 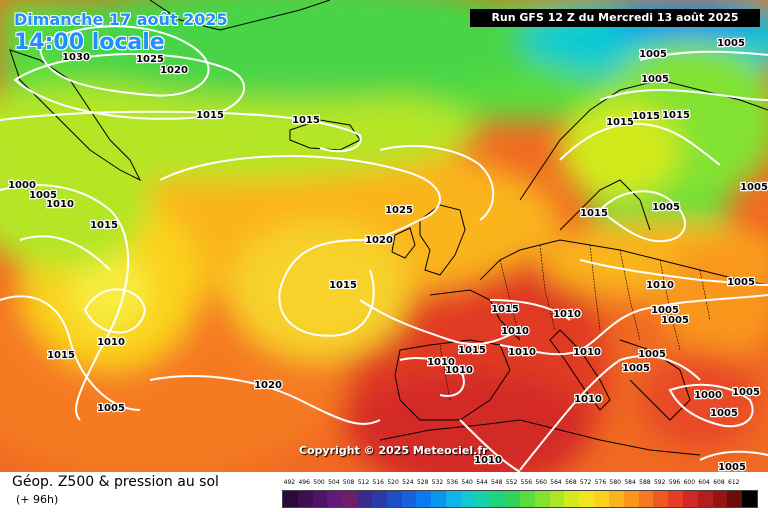 I want to click on color-scale-label: 504, so click(x=334, y=482).